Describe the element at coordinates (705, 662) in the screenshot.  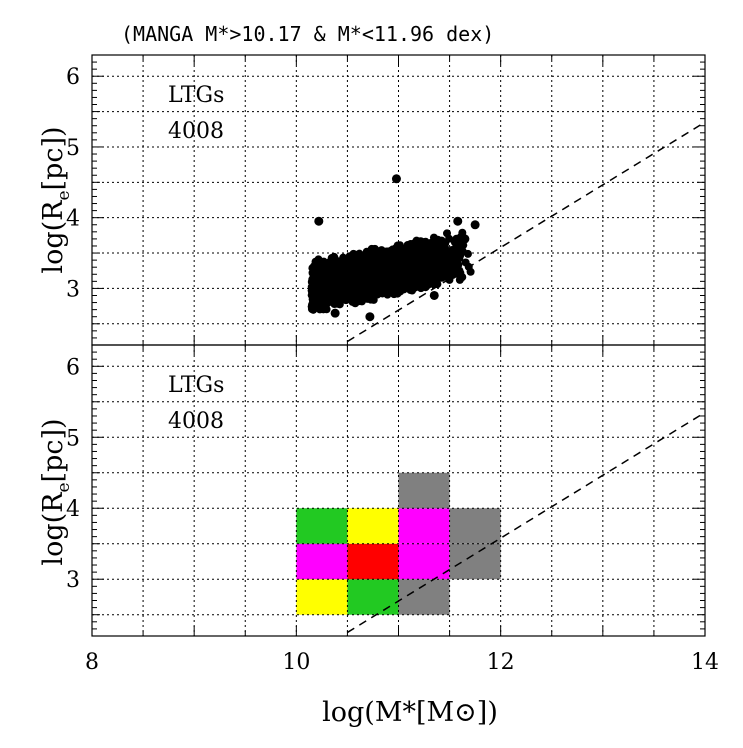
I see `x-tick-label: 14` at that location.